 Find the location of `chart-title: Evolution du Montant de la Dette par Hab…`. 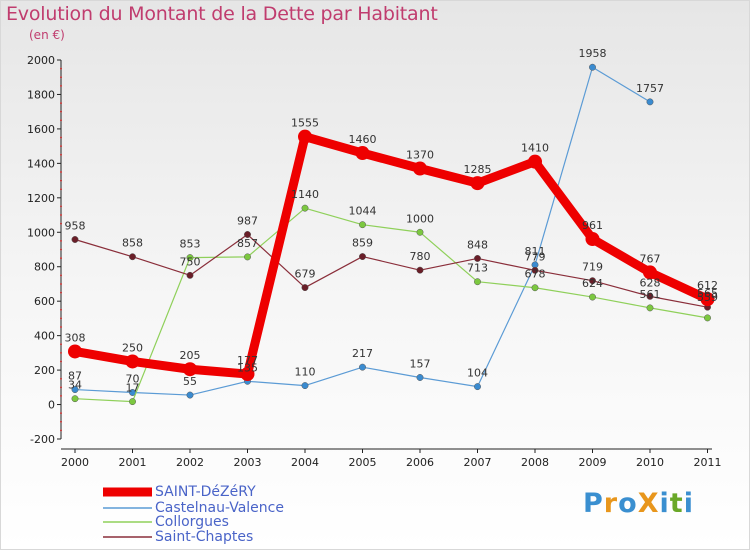

chart-title: Evolution du Montant de la Dette par Hab… is located at coordinates (222, 14).